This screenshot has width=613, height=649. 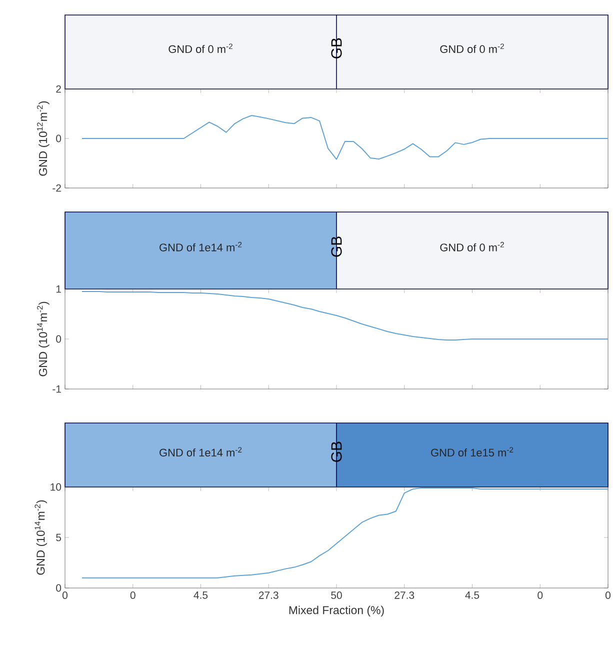 What do you see at coordinates (58, 89) in the screenshot?
I see `y-tick-label: 2` at bounding box center [58, 89].